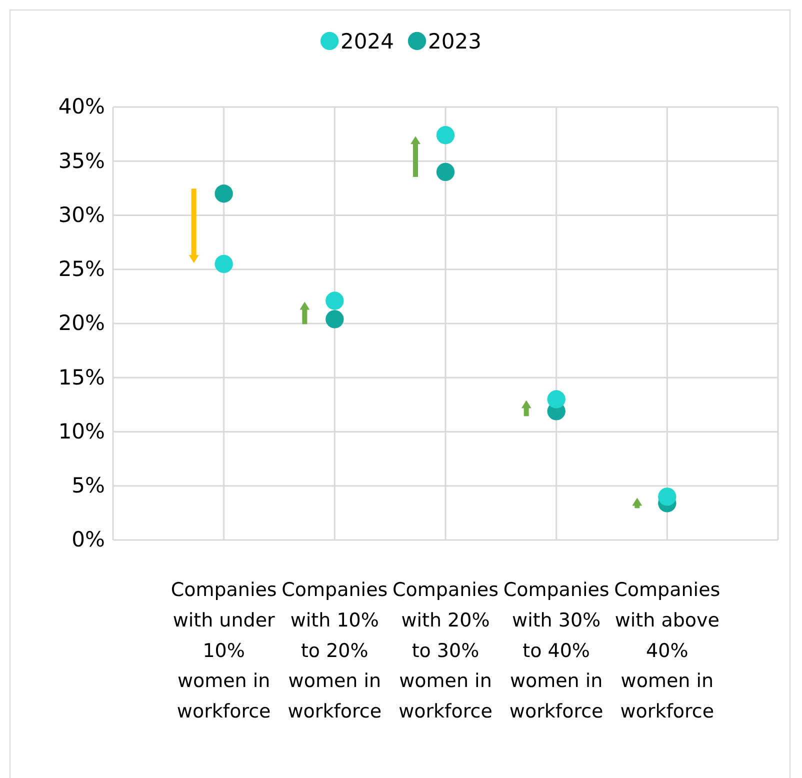  Describe the element at coordinates (223, 651) in the screenshot. I see `x-tick-label: Companies with under 10% women in workforce` at that location.